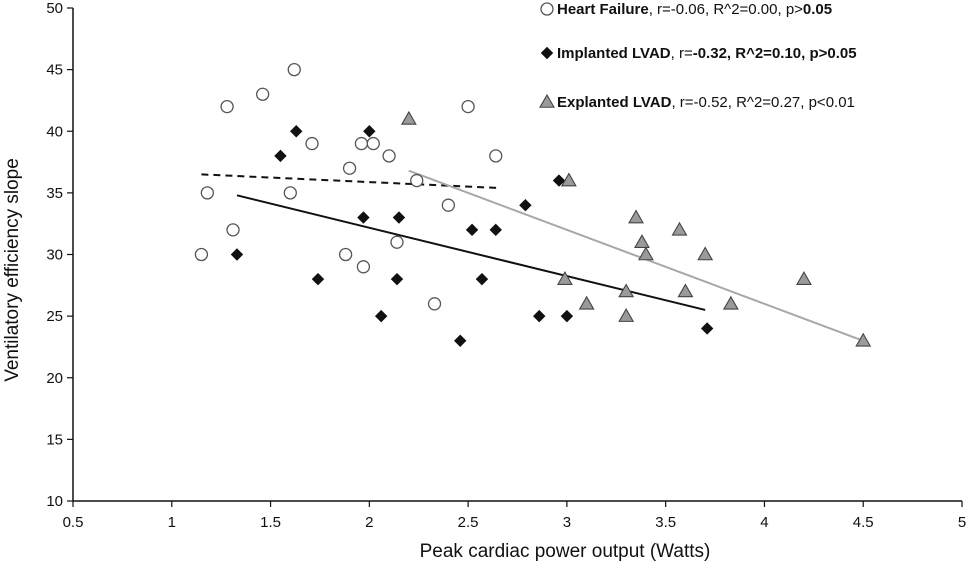 This screenshot has height=567, width=968. I want to click on y-tick-label: 10, so click(54, 501).